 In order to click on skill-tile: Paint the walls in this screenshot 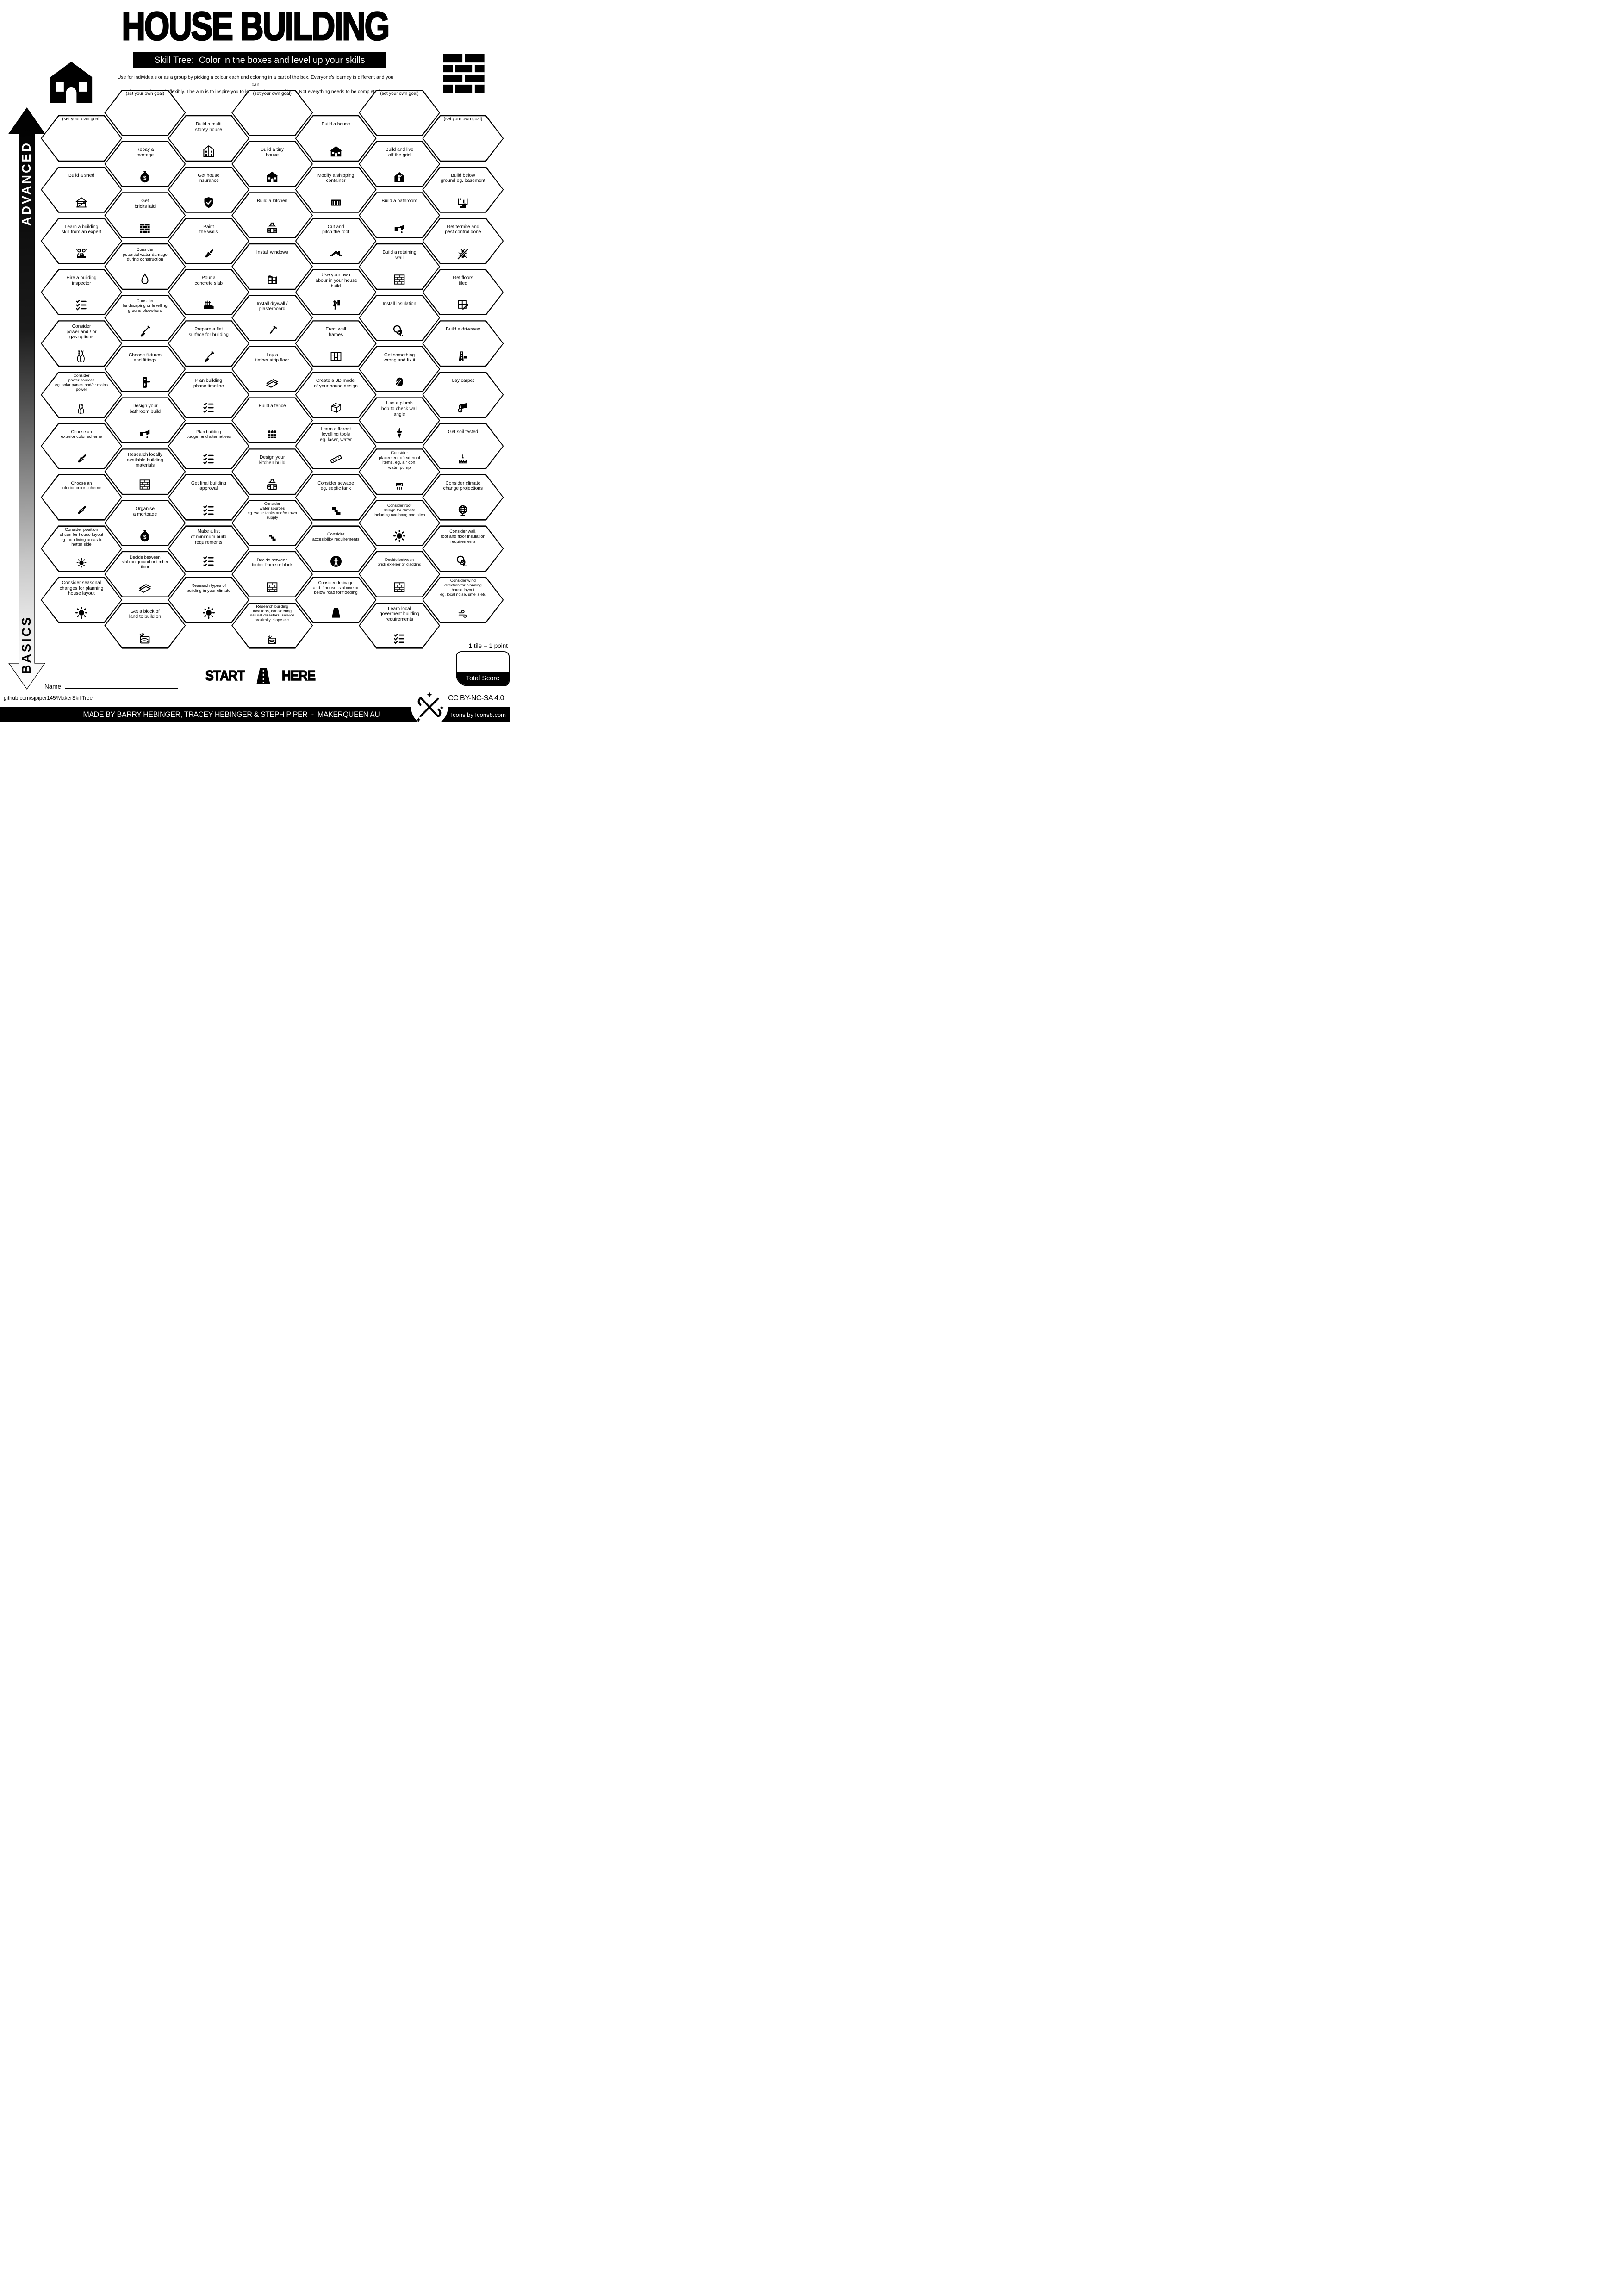, I will do `click(208, 241)`.